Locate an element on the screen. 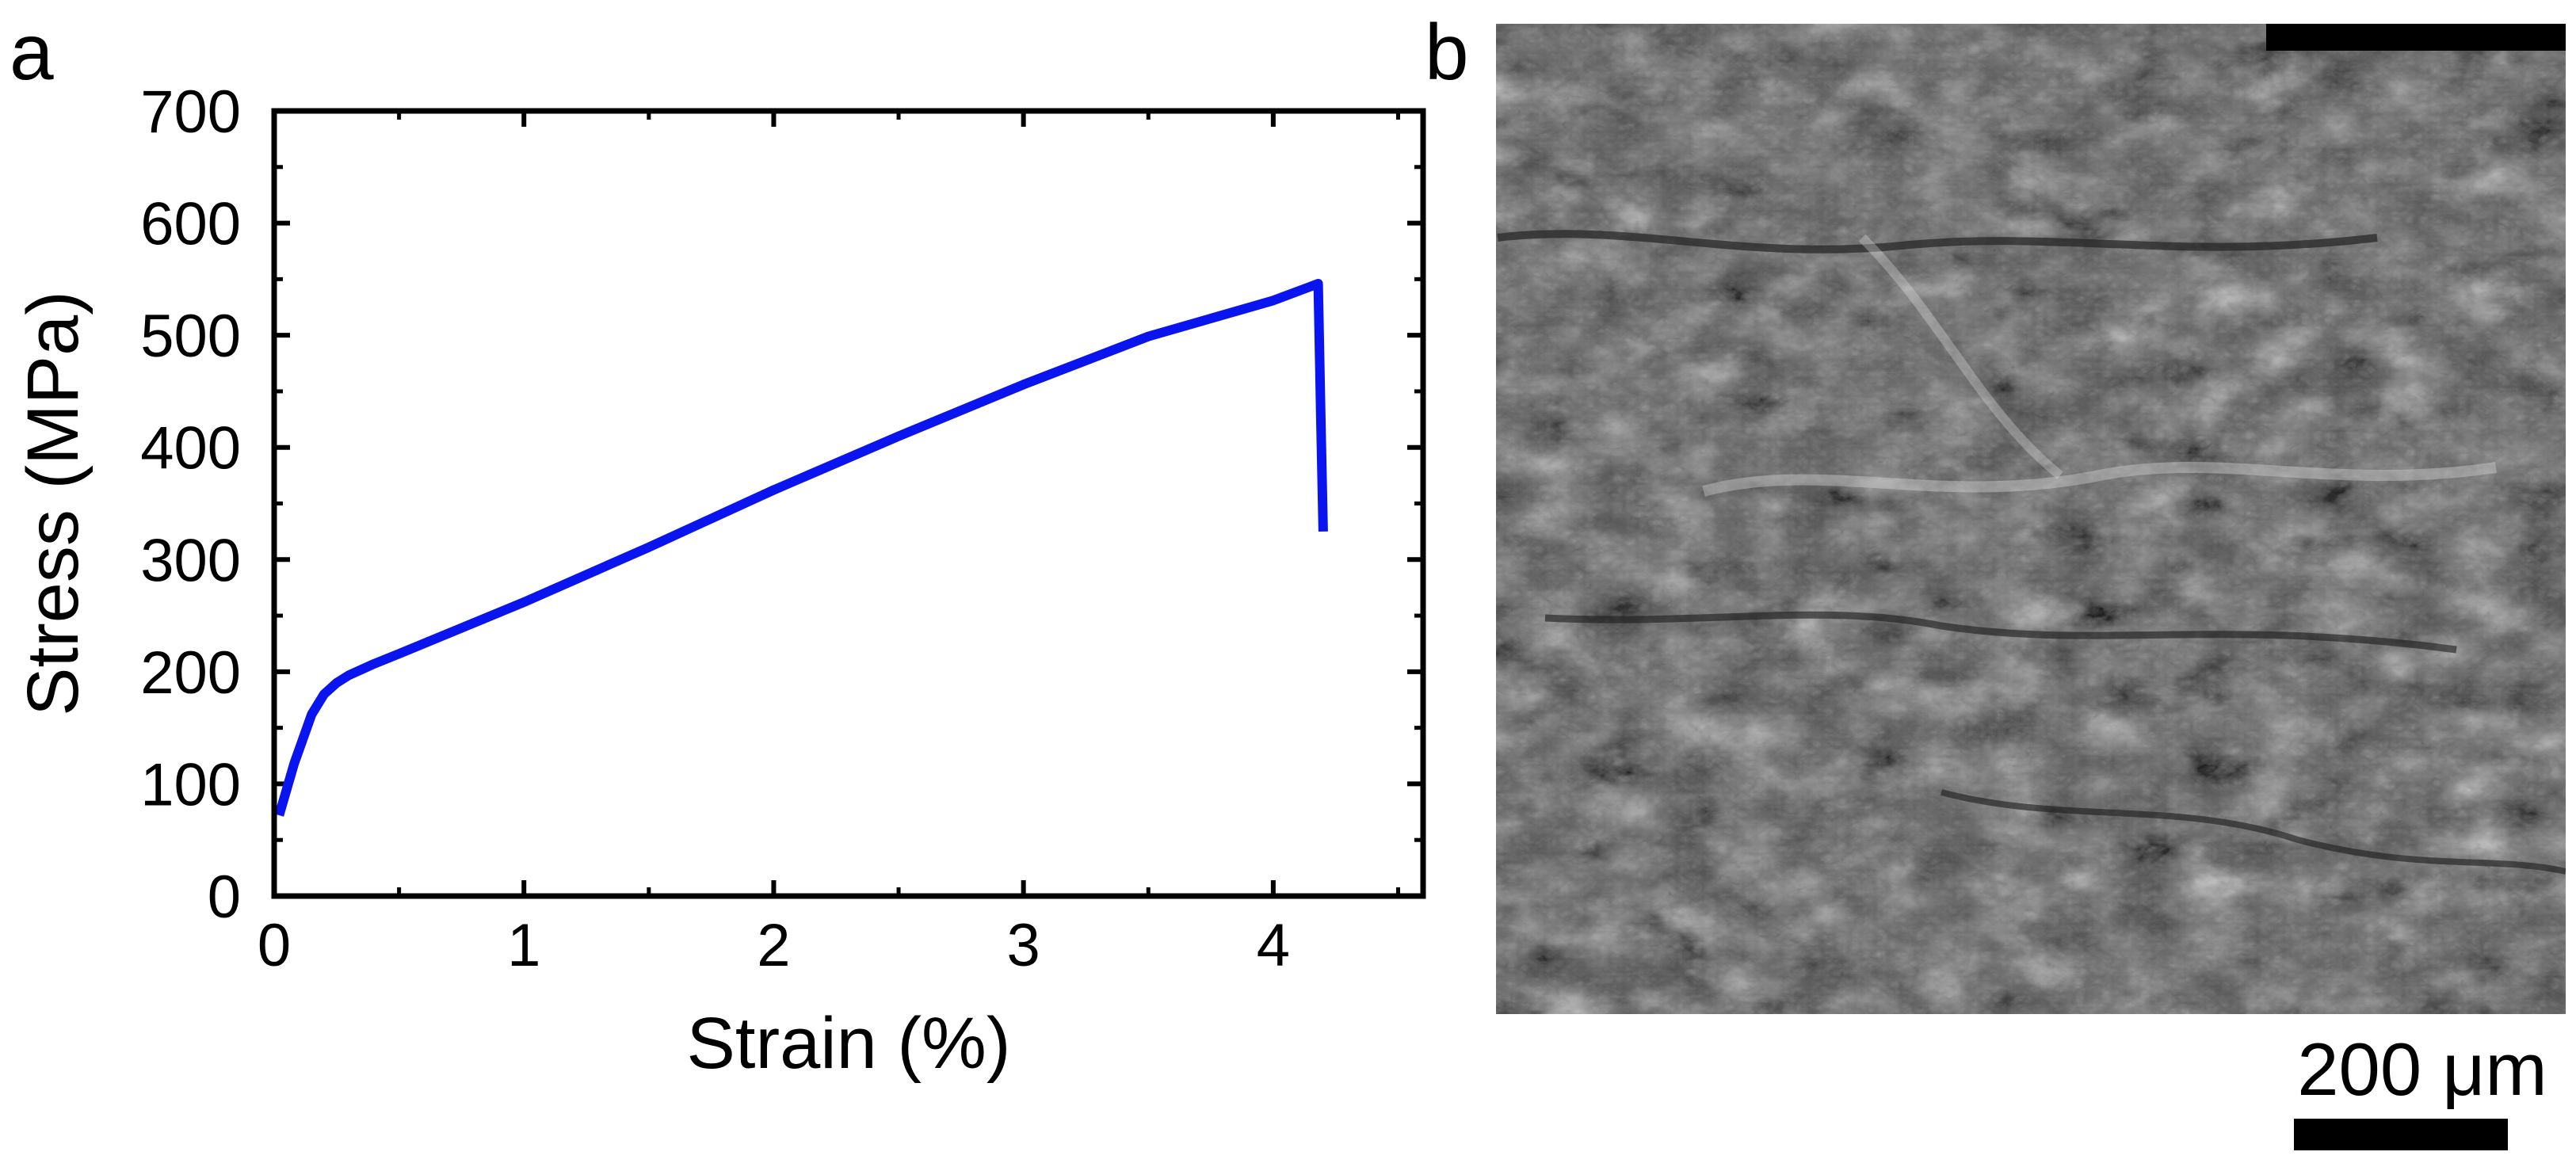 The width and height of the screenshot is (2576, 1167). x-tick-label: 4 is located at coordinates (1273, 945).